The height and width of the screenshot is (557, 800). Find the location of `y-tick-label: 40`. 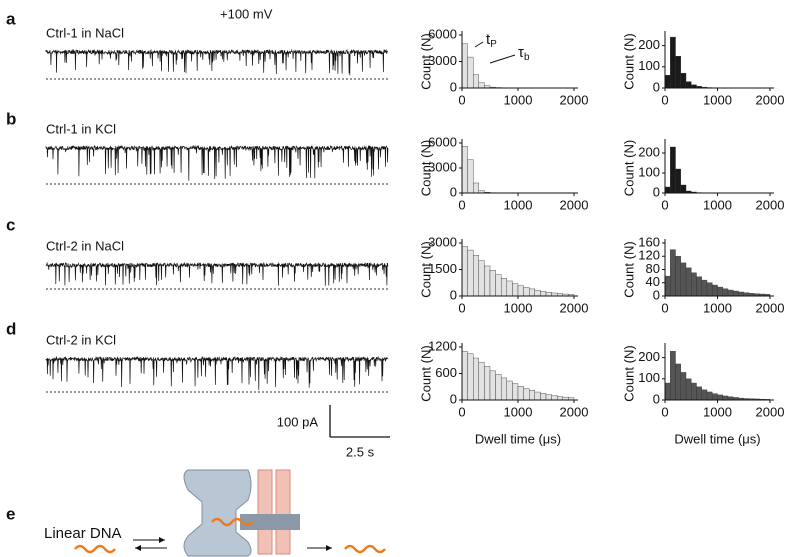

y-tick-label: 40 is located at coordinates (653, 281).